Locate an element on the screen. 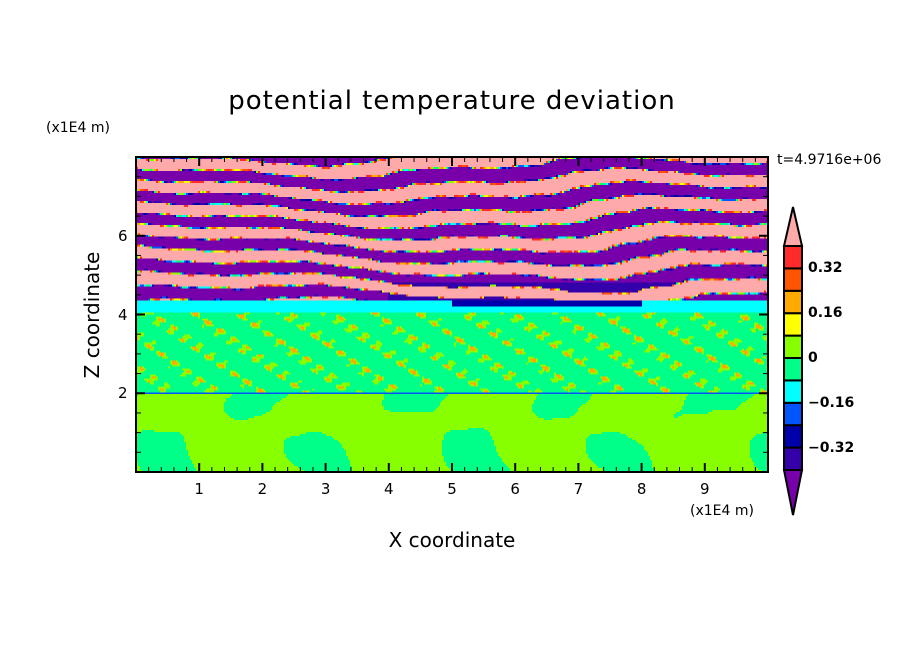  x-tick-label: 5 is located at coordinates (452, 489).